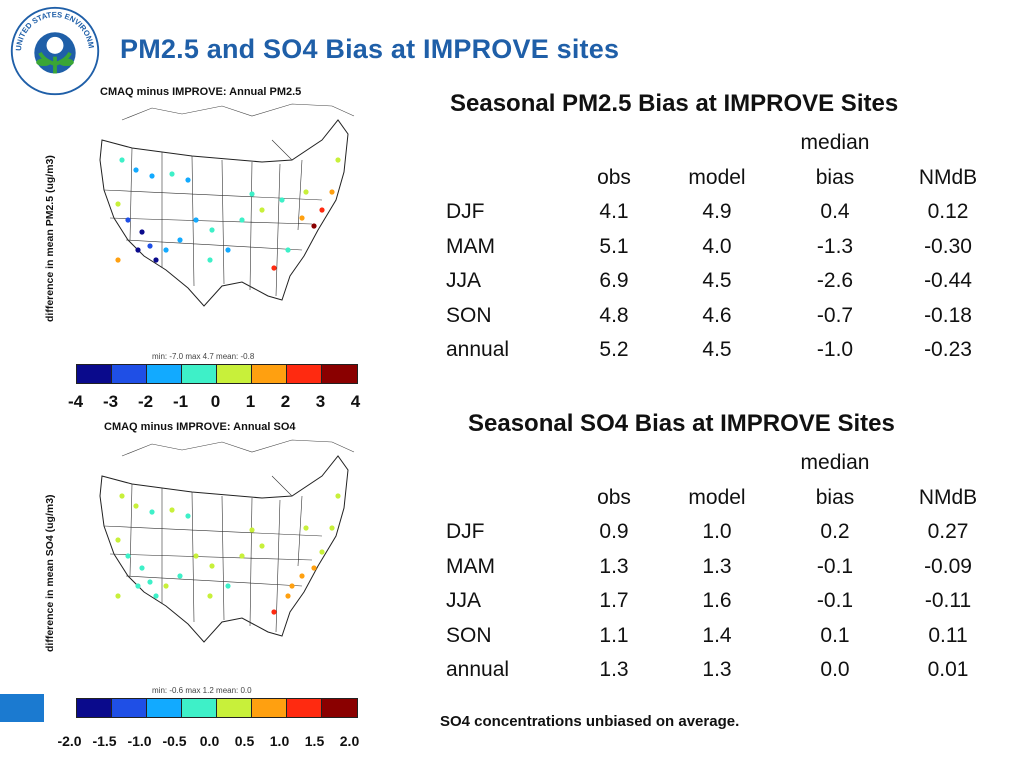 This screenshot has width=1024, height=768. What do you see at coordinates (948, 246) in the screenshot?
I see `table-cell: -0.30` at bounding box center [948, 246].